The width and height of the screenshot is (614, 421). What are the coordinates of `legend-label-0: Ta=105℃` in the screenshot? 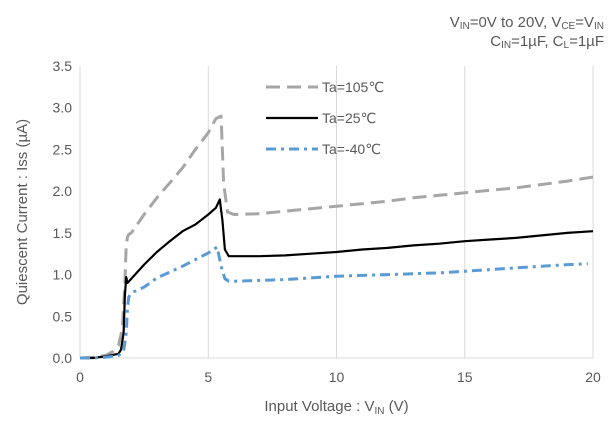 It's located at (353, 87).